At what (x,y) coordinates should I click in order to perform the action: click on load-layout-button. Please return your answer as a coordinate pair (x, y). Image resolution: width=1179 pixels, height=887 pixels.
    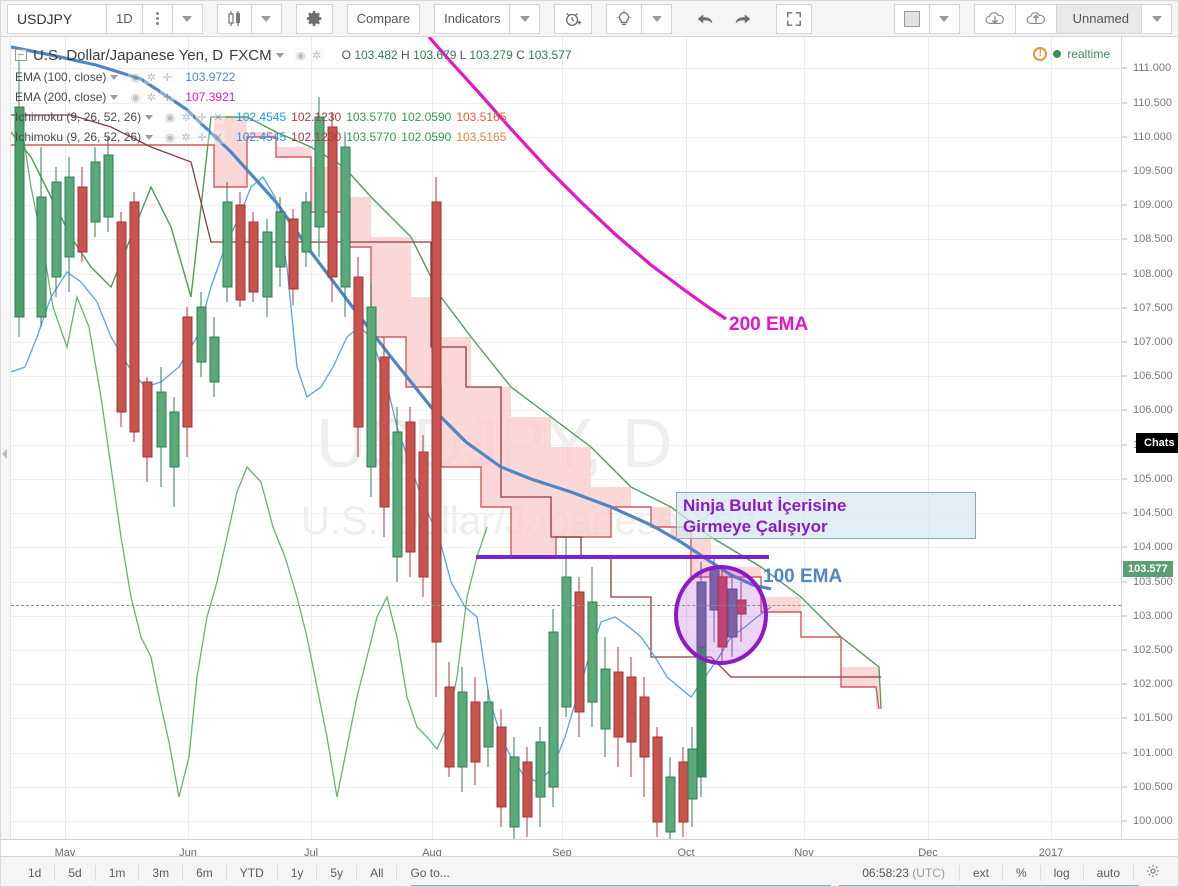
    Looking at the image, I should click on (994, 18).